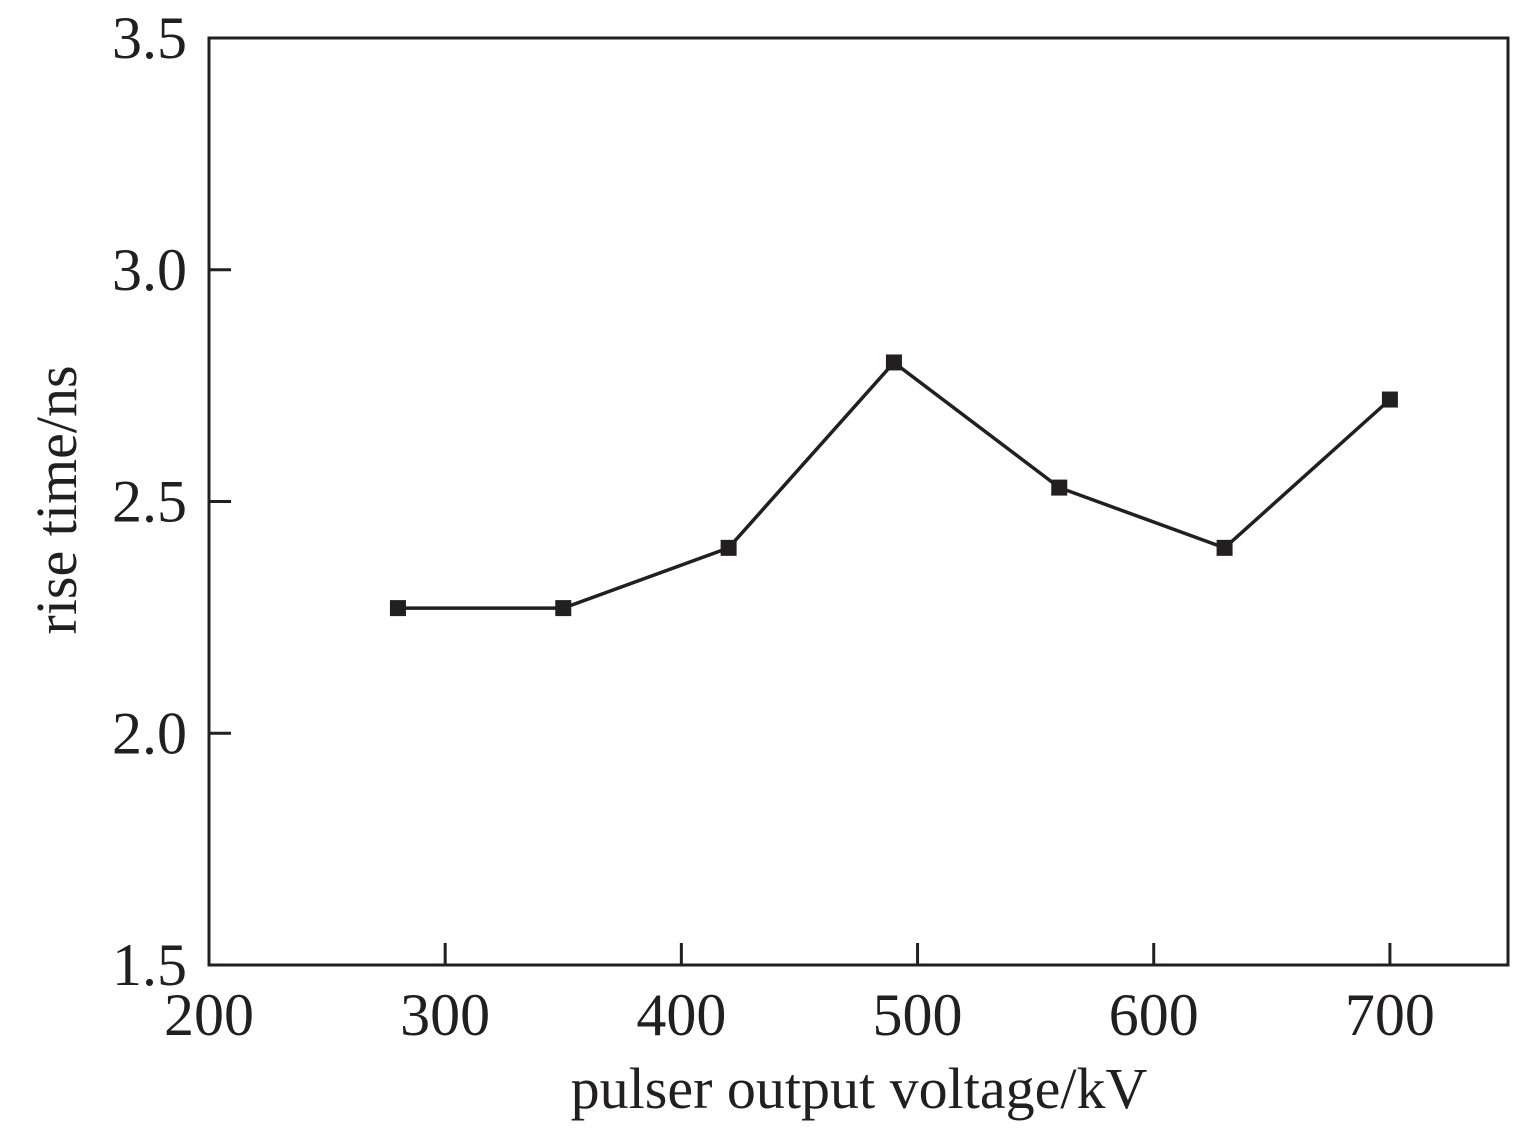 The image size is (1535, 1132). What do you see at coordinates (149, 965) in the screenshot?
I see `y-tick-label-1.5: 1.5` at bounding box center [149, 965].